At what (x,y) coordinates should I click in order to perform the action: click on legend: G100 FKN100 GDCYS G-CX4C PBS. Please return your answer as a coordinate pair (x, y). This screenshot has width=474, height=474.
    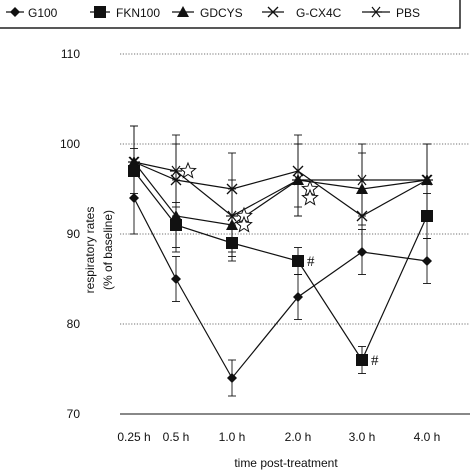
    Looking at the image, I should click on (230, 14).